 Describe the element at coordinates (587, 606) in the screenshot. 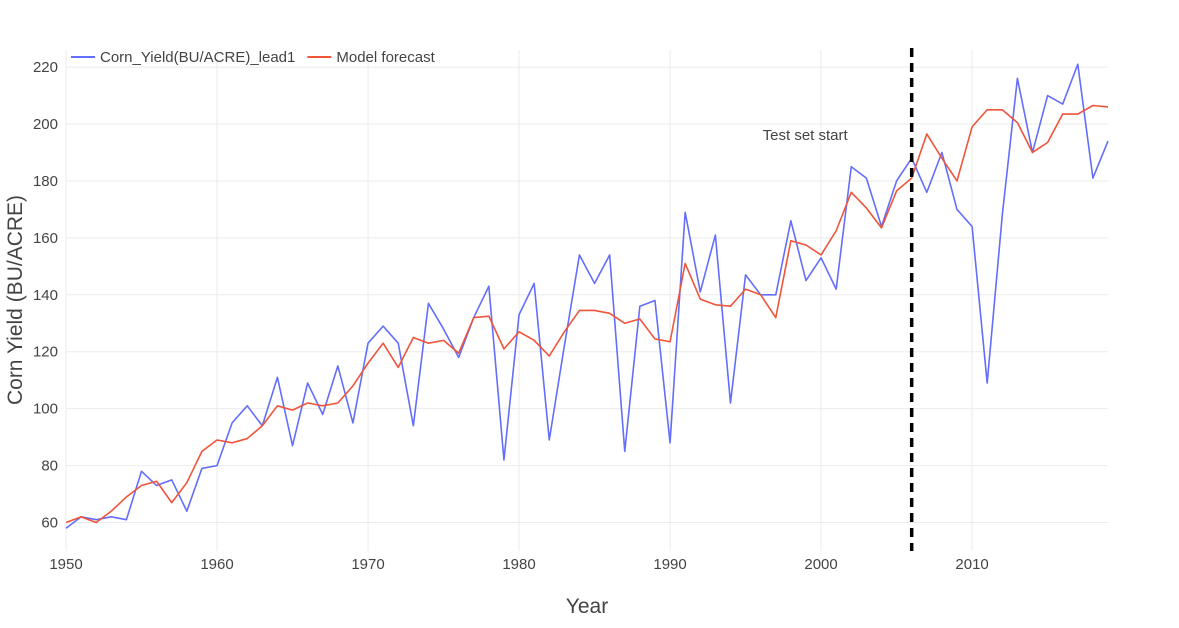

I see `x-axis-title: Year` at that location.